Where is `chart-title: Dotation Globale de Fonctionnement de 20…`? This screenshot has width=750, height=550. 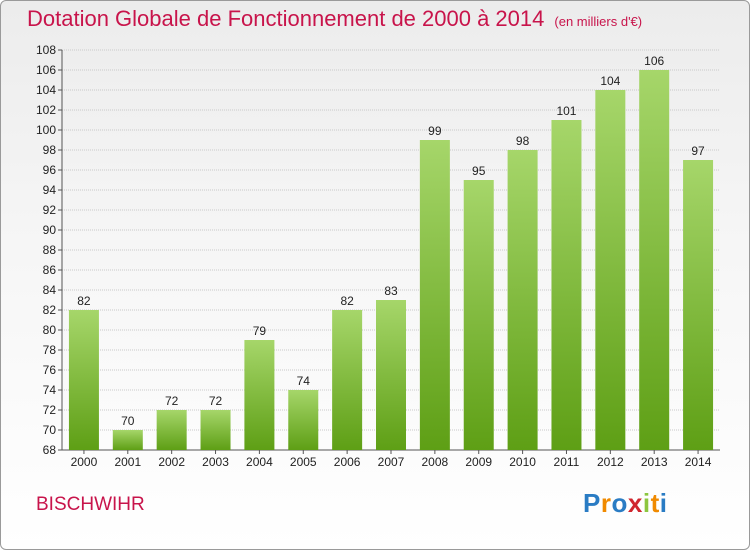
chart-title: Dotation Globale de Fonctionnement de 20… is located at coordinates (334, 19).